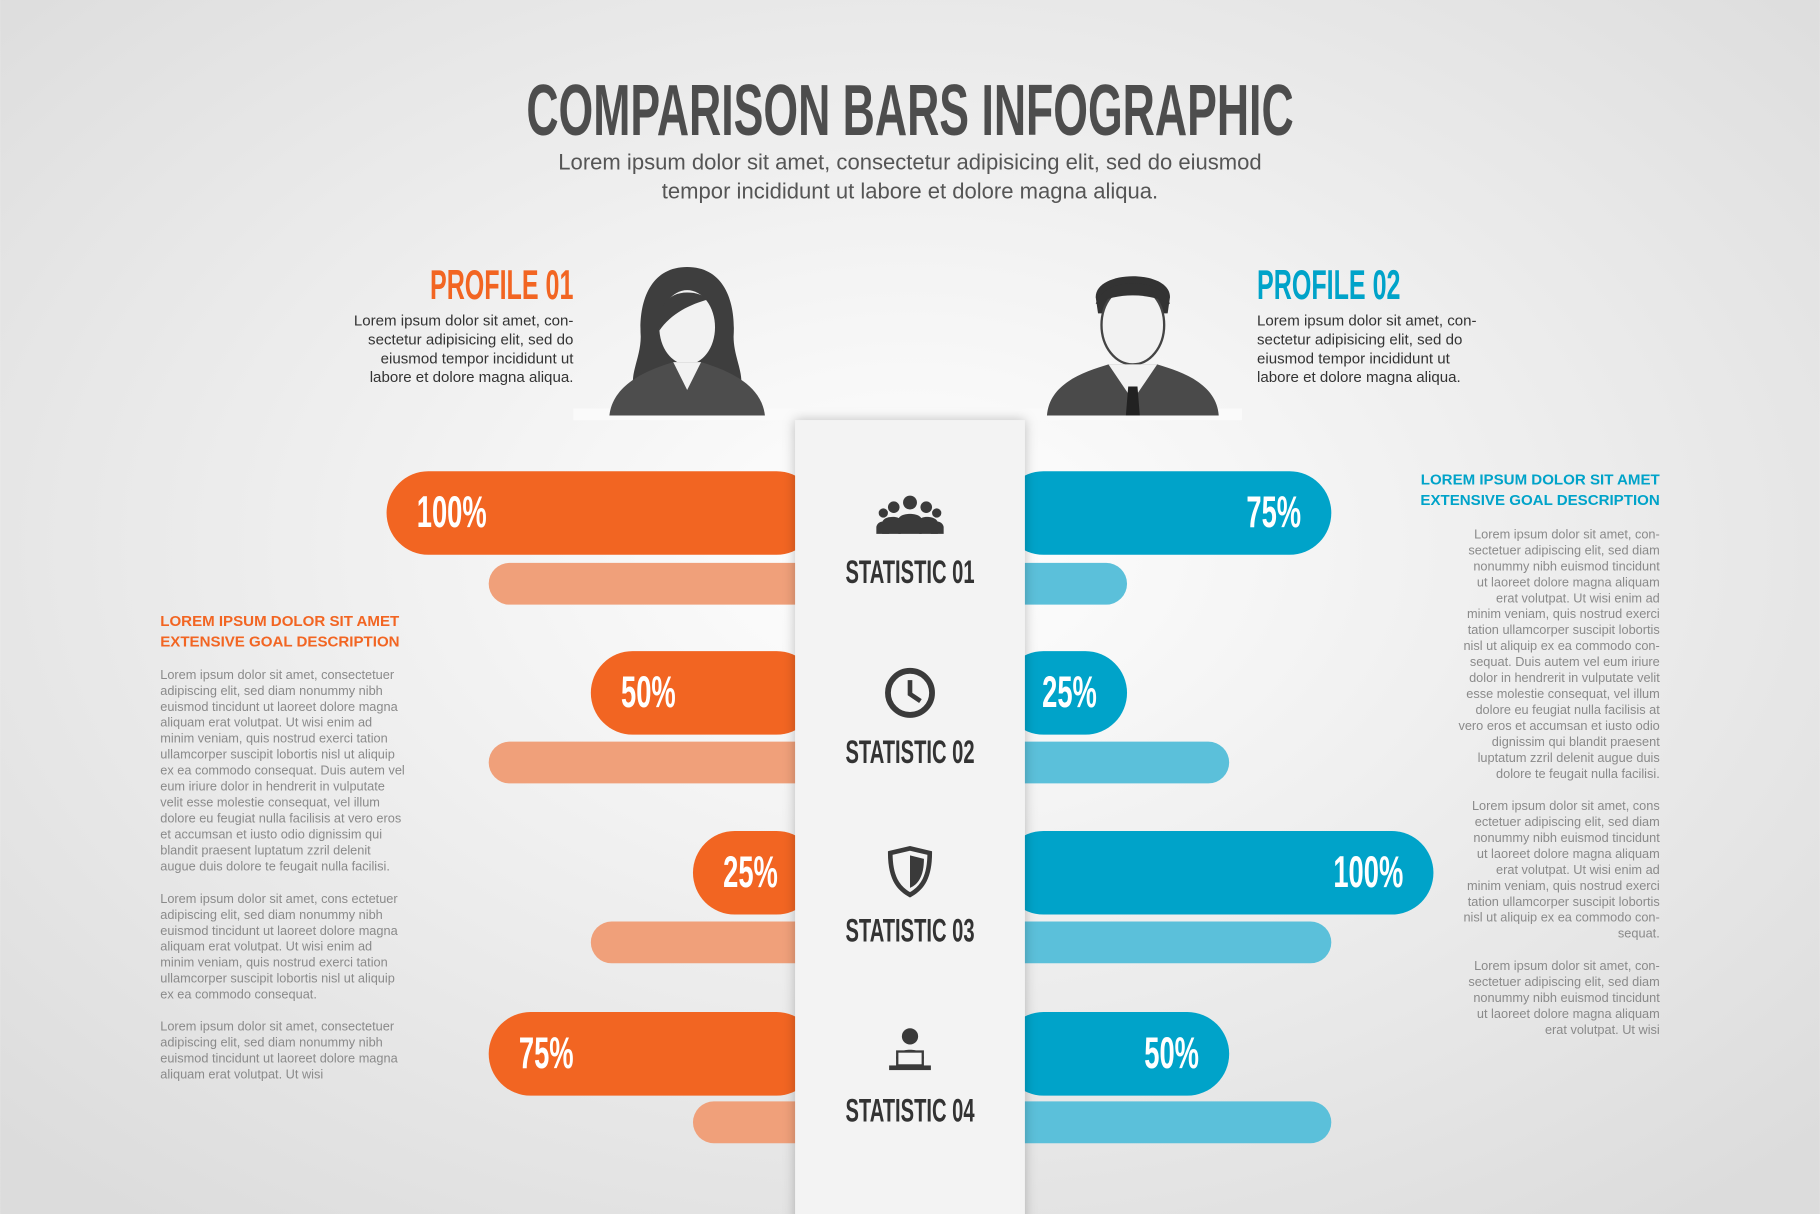 The image size is (1820, 1214). Describe the element at coordinates (1639, 933) in the screenshot. I see `annotation-text: sequat.` at that location.